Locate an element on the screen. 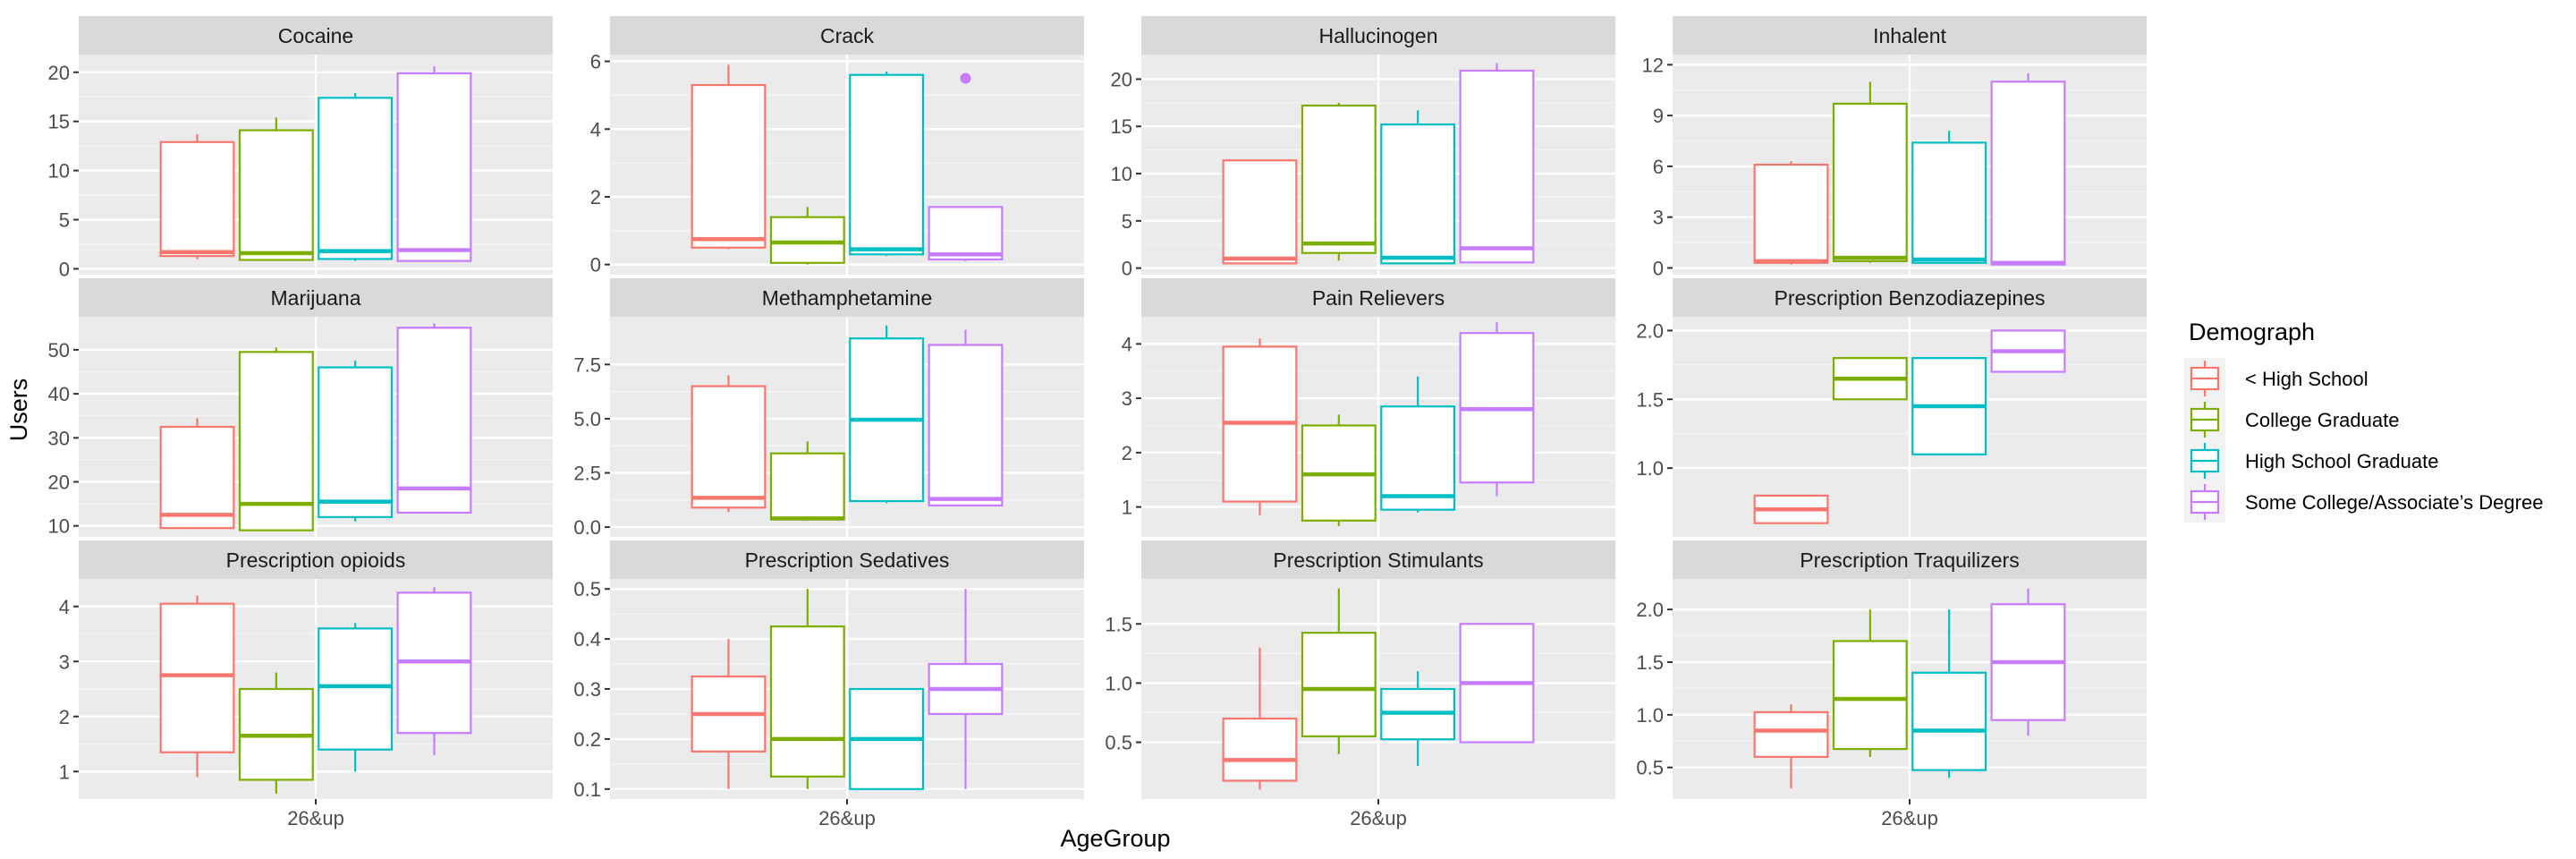  facet-title: Methamphetamine is located at coordinates (847, 298).